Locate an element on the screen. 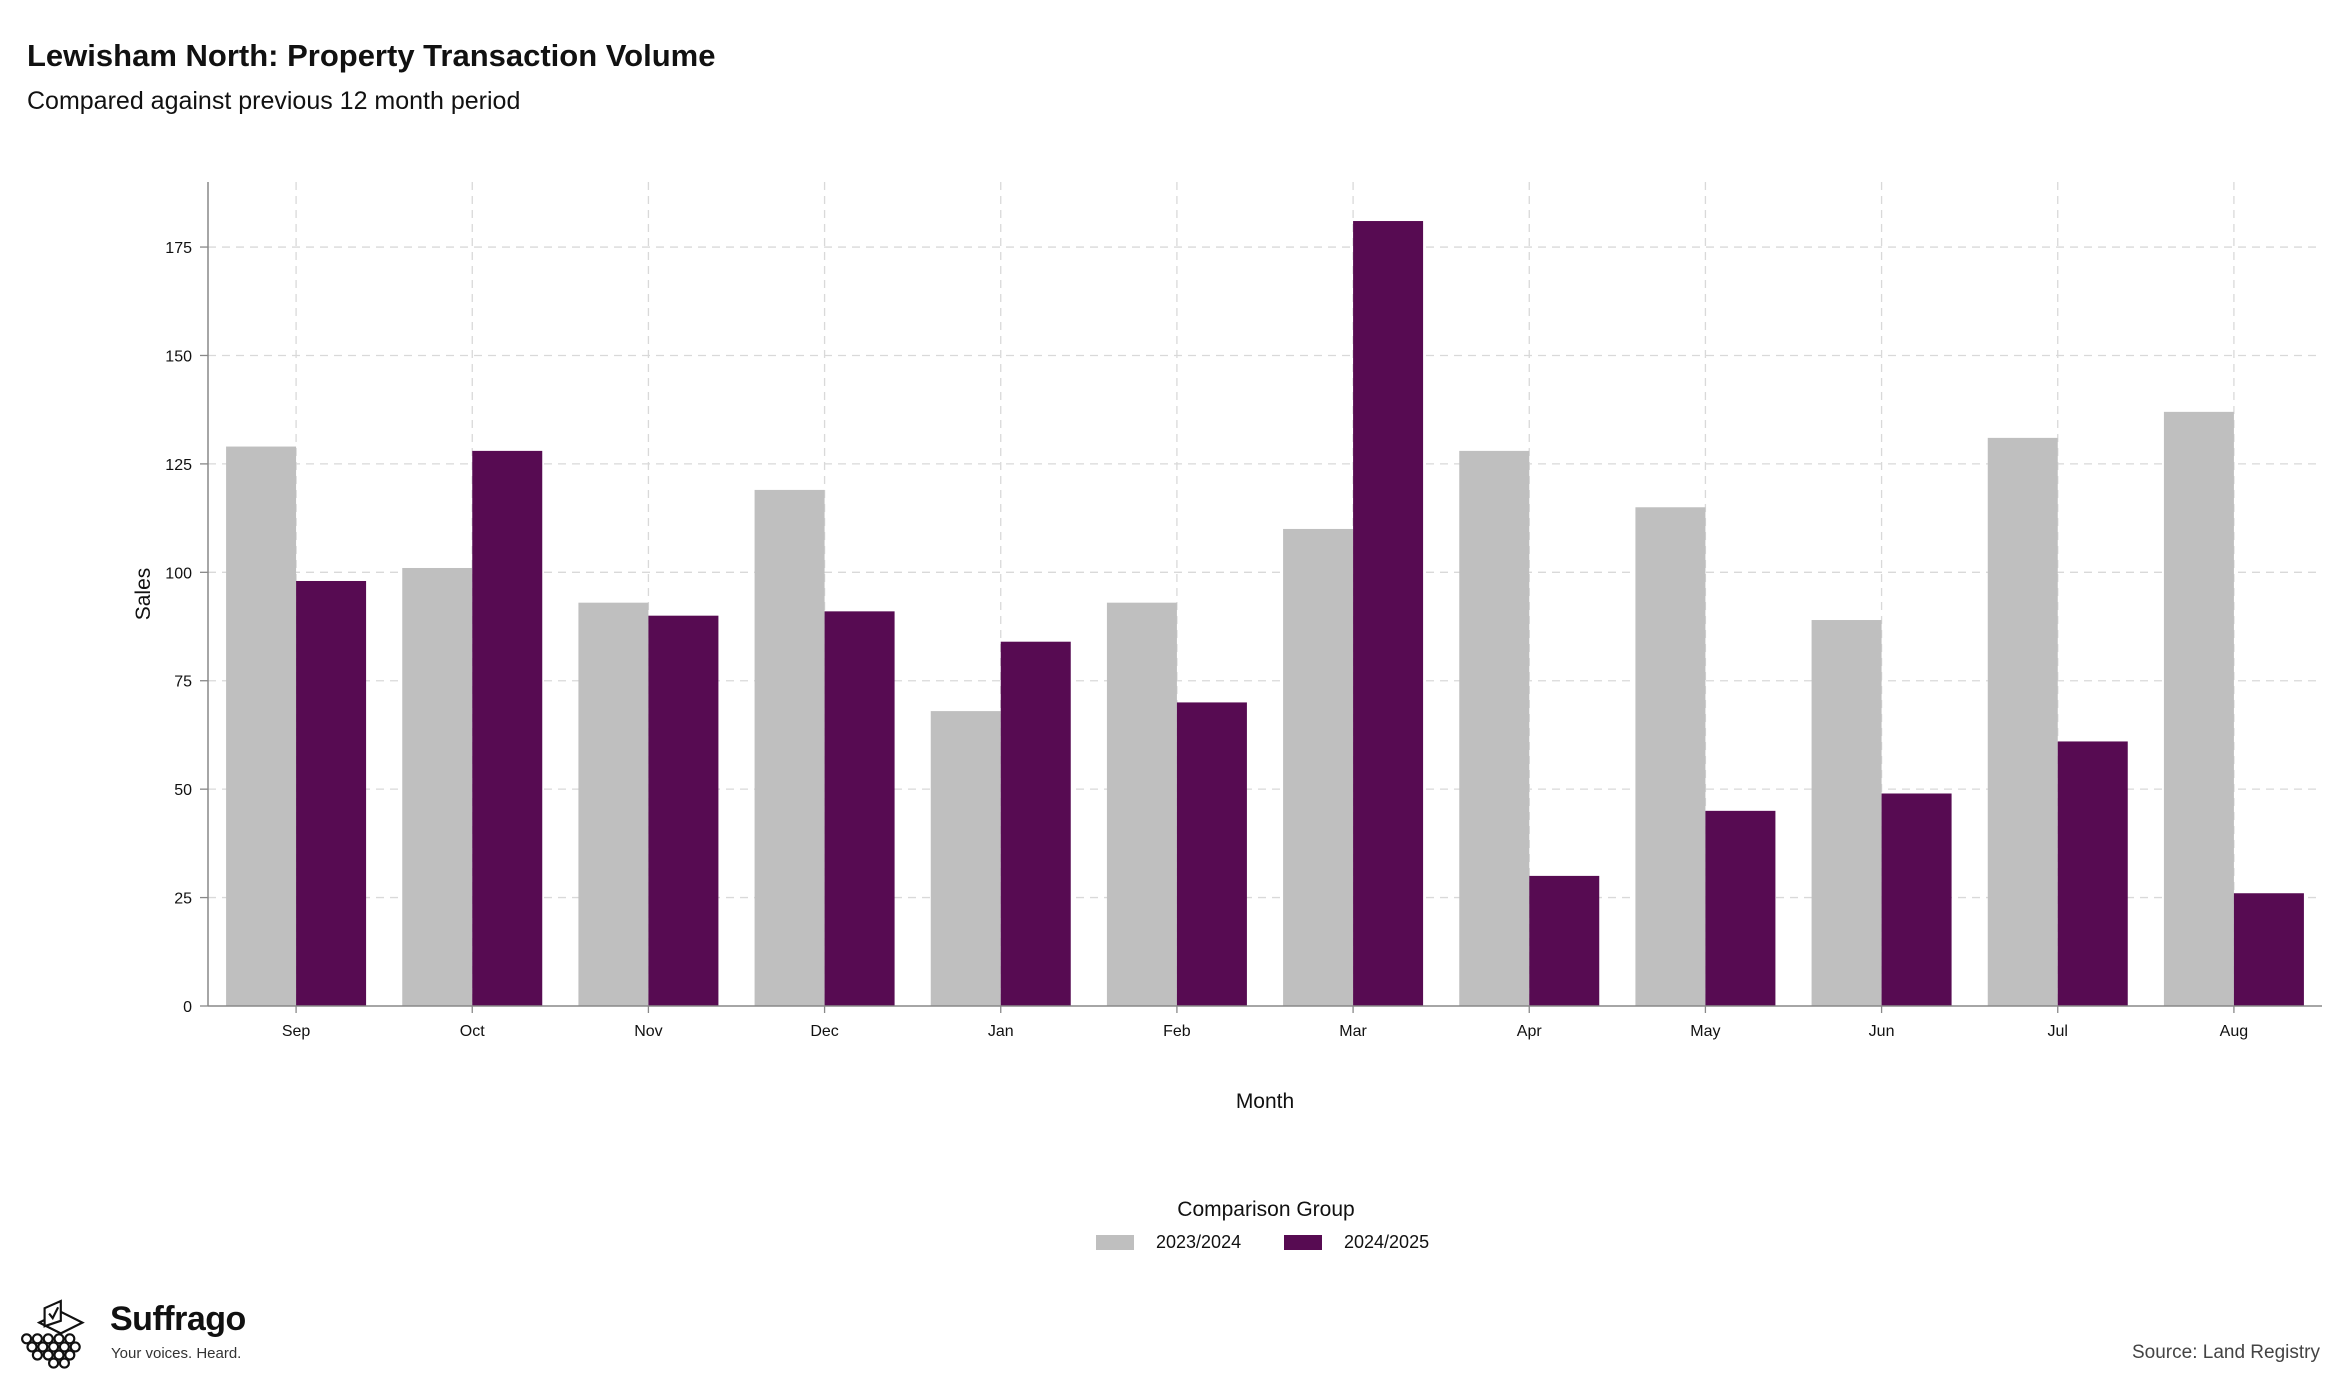 Image resolution: width=2334 pixels, height=1388 pixels. bar-2023-2024-jan is located at coordinates (965, 858).